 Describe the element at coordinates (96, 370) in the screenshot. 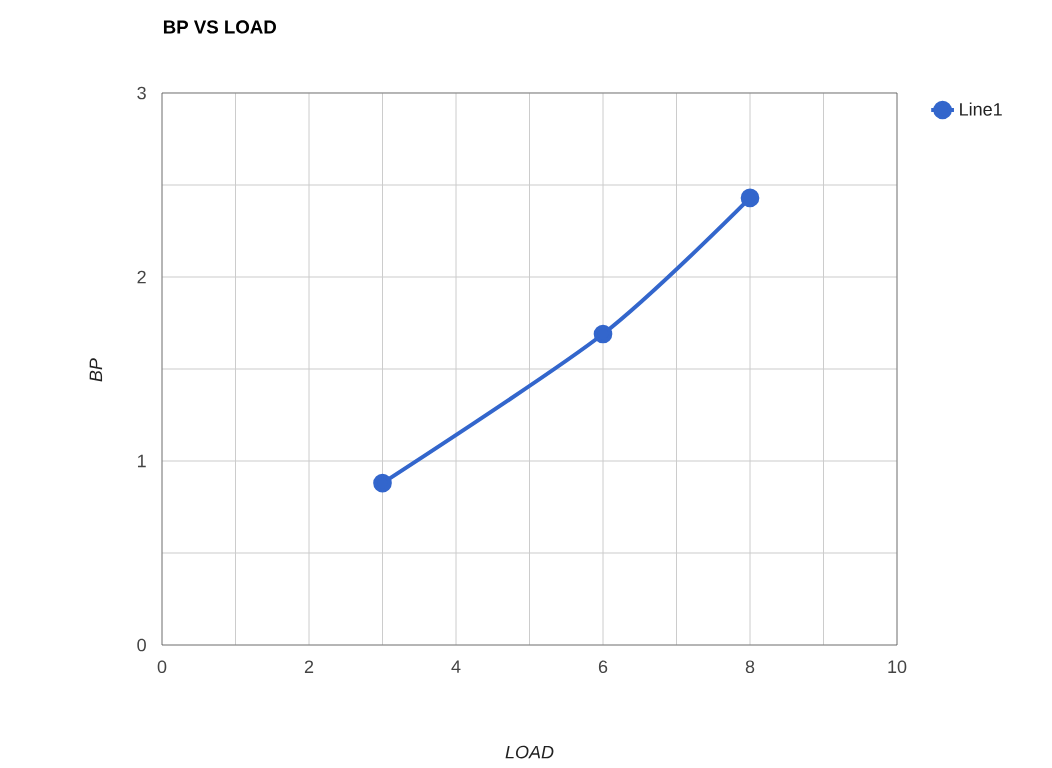

I see `y-axis-title: BP` at that location.